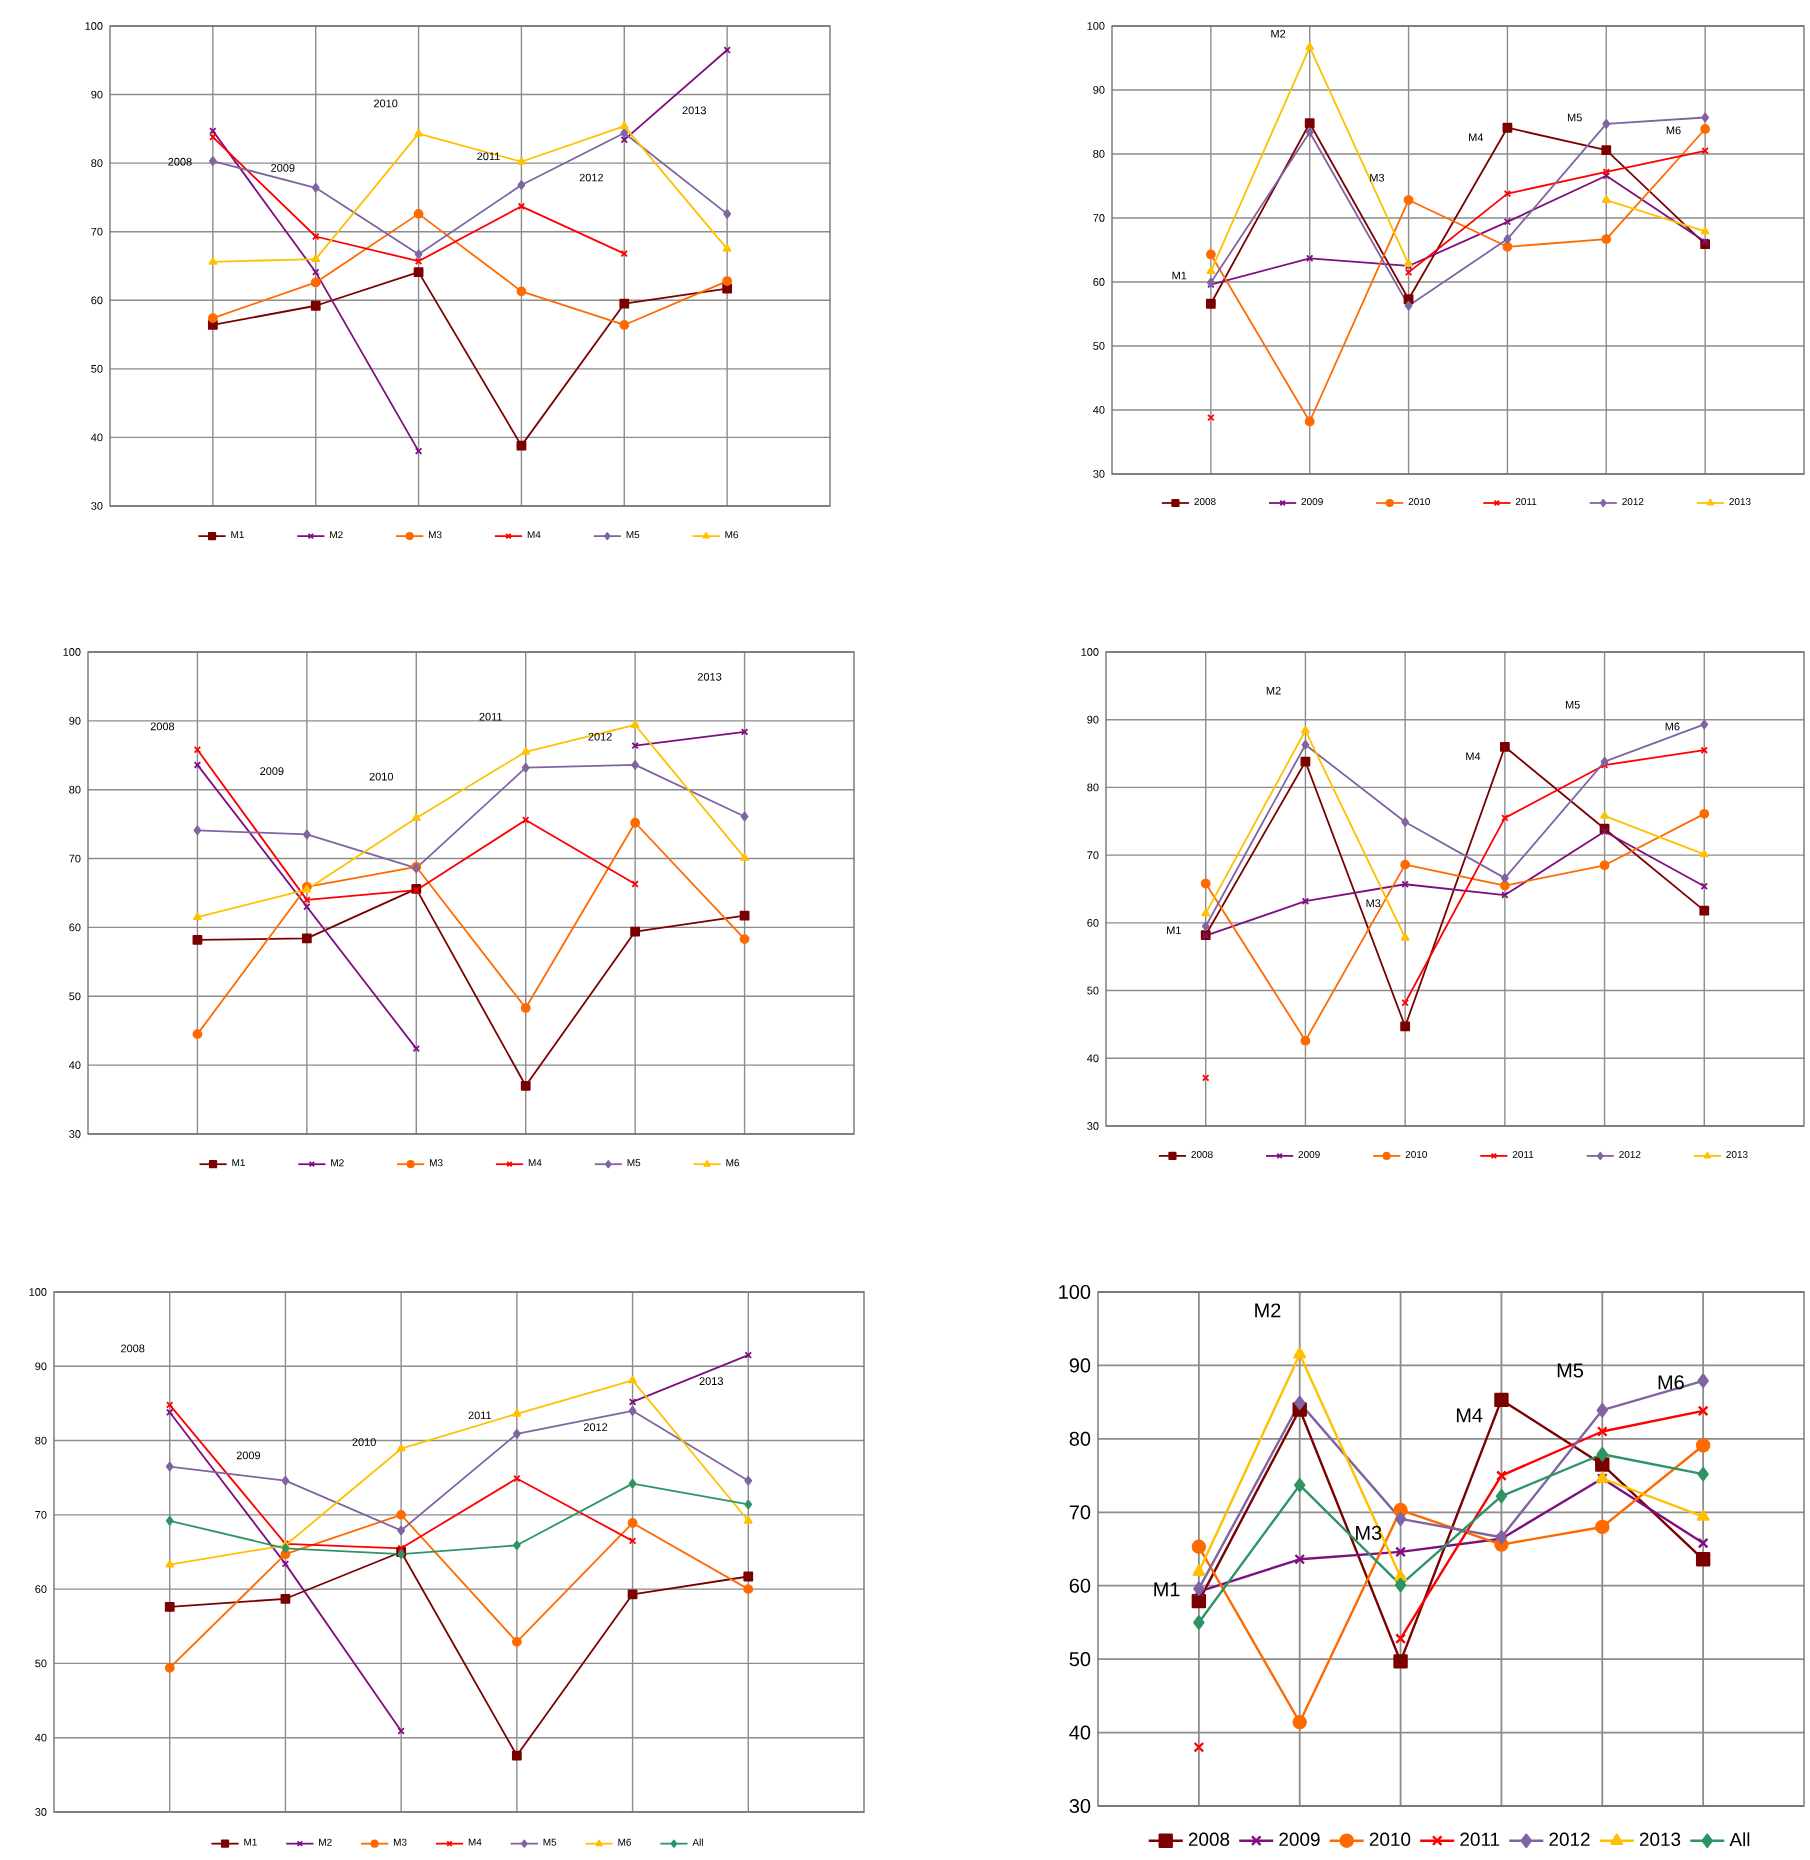 Image resolution: width=1810 pixels, height=1860 pixels. Describe the element at coordinates (1075, 1292) in the screenshot. I see `y-tick-label: 100` at that location.